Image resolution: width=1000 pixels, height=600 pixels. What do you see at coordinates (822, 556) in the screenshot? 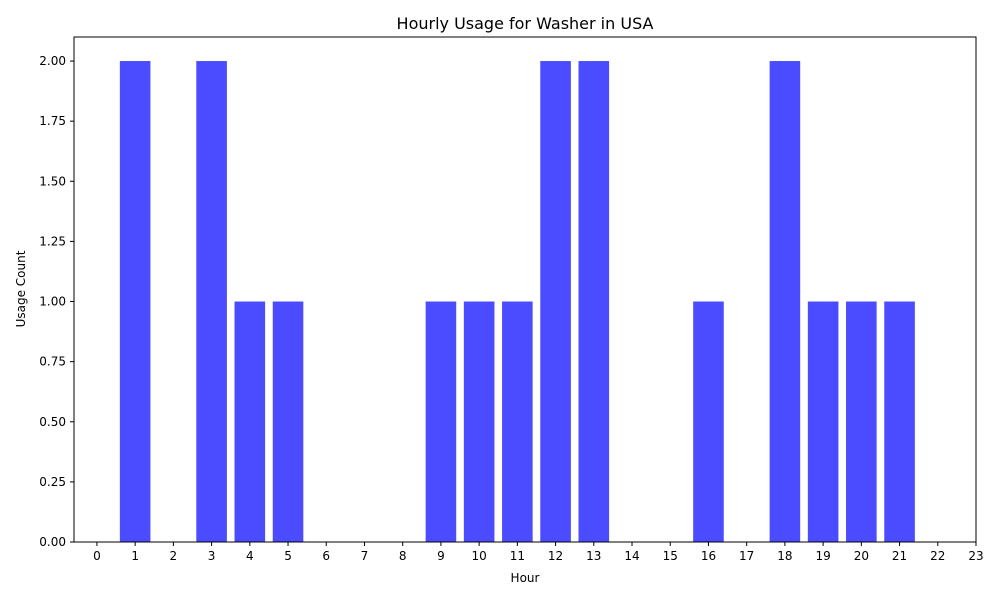
I see `x-tick-label: 19` at bounding box center [822, 556].